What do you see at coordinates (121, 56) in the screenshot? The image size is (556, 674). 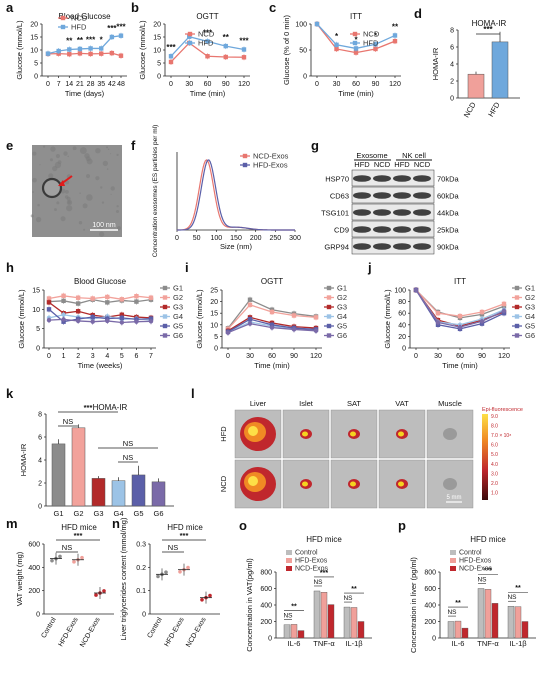 I see `data-point-NCD` at bounding box center [121, 56].